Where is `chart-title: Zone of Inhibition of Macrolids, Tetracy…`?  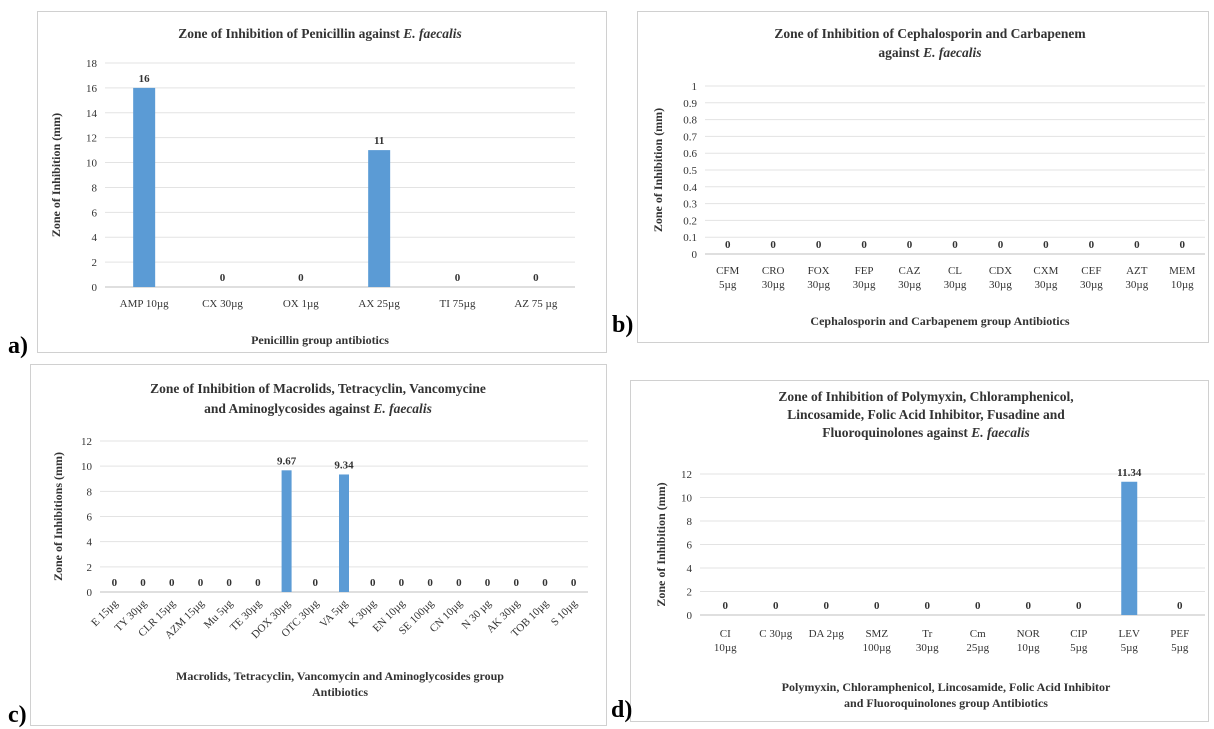 chart-title: Zone of Inhibition of Macrolids, Tetracy… is located at coordinates (318, 388).